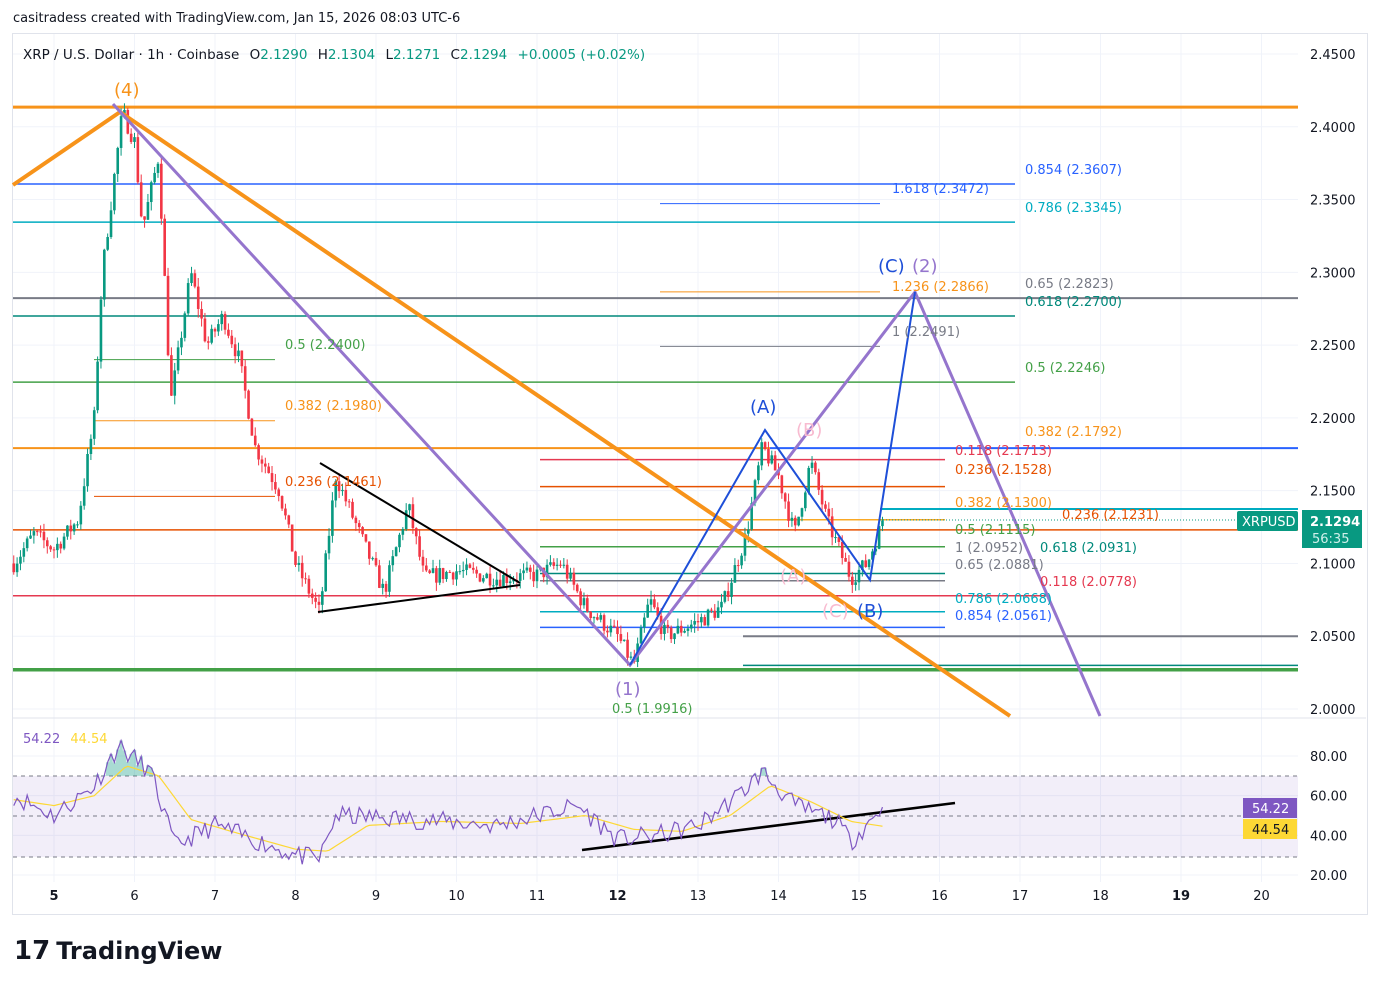 The width and height of the screenshot is (1379, 988). What do you see at coordinates (131, 55) in the screenshot?
I see `symbol-name: XRP / U.S. Dollar · 1h · Coinbase` at bounding box center [131, 55].